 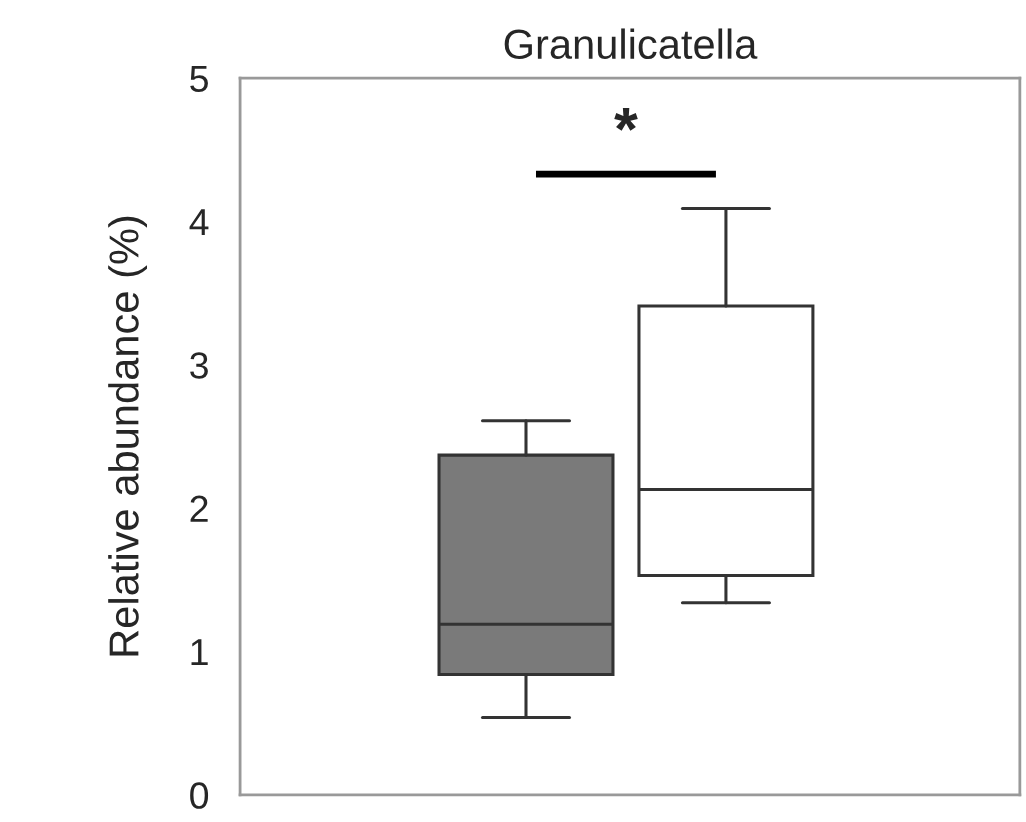 What do you see at coordinates (199, 79) in the screenshot?
I see `y-tick-label: 5` at bounding box center [199, 79].